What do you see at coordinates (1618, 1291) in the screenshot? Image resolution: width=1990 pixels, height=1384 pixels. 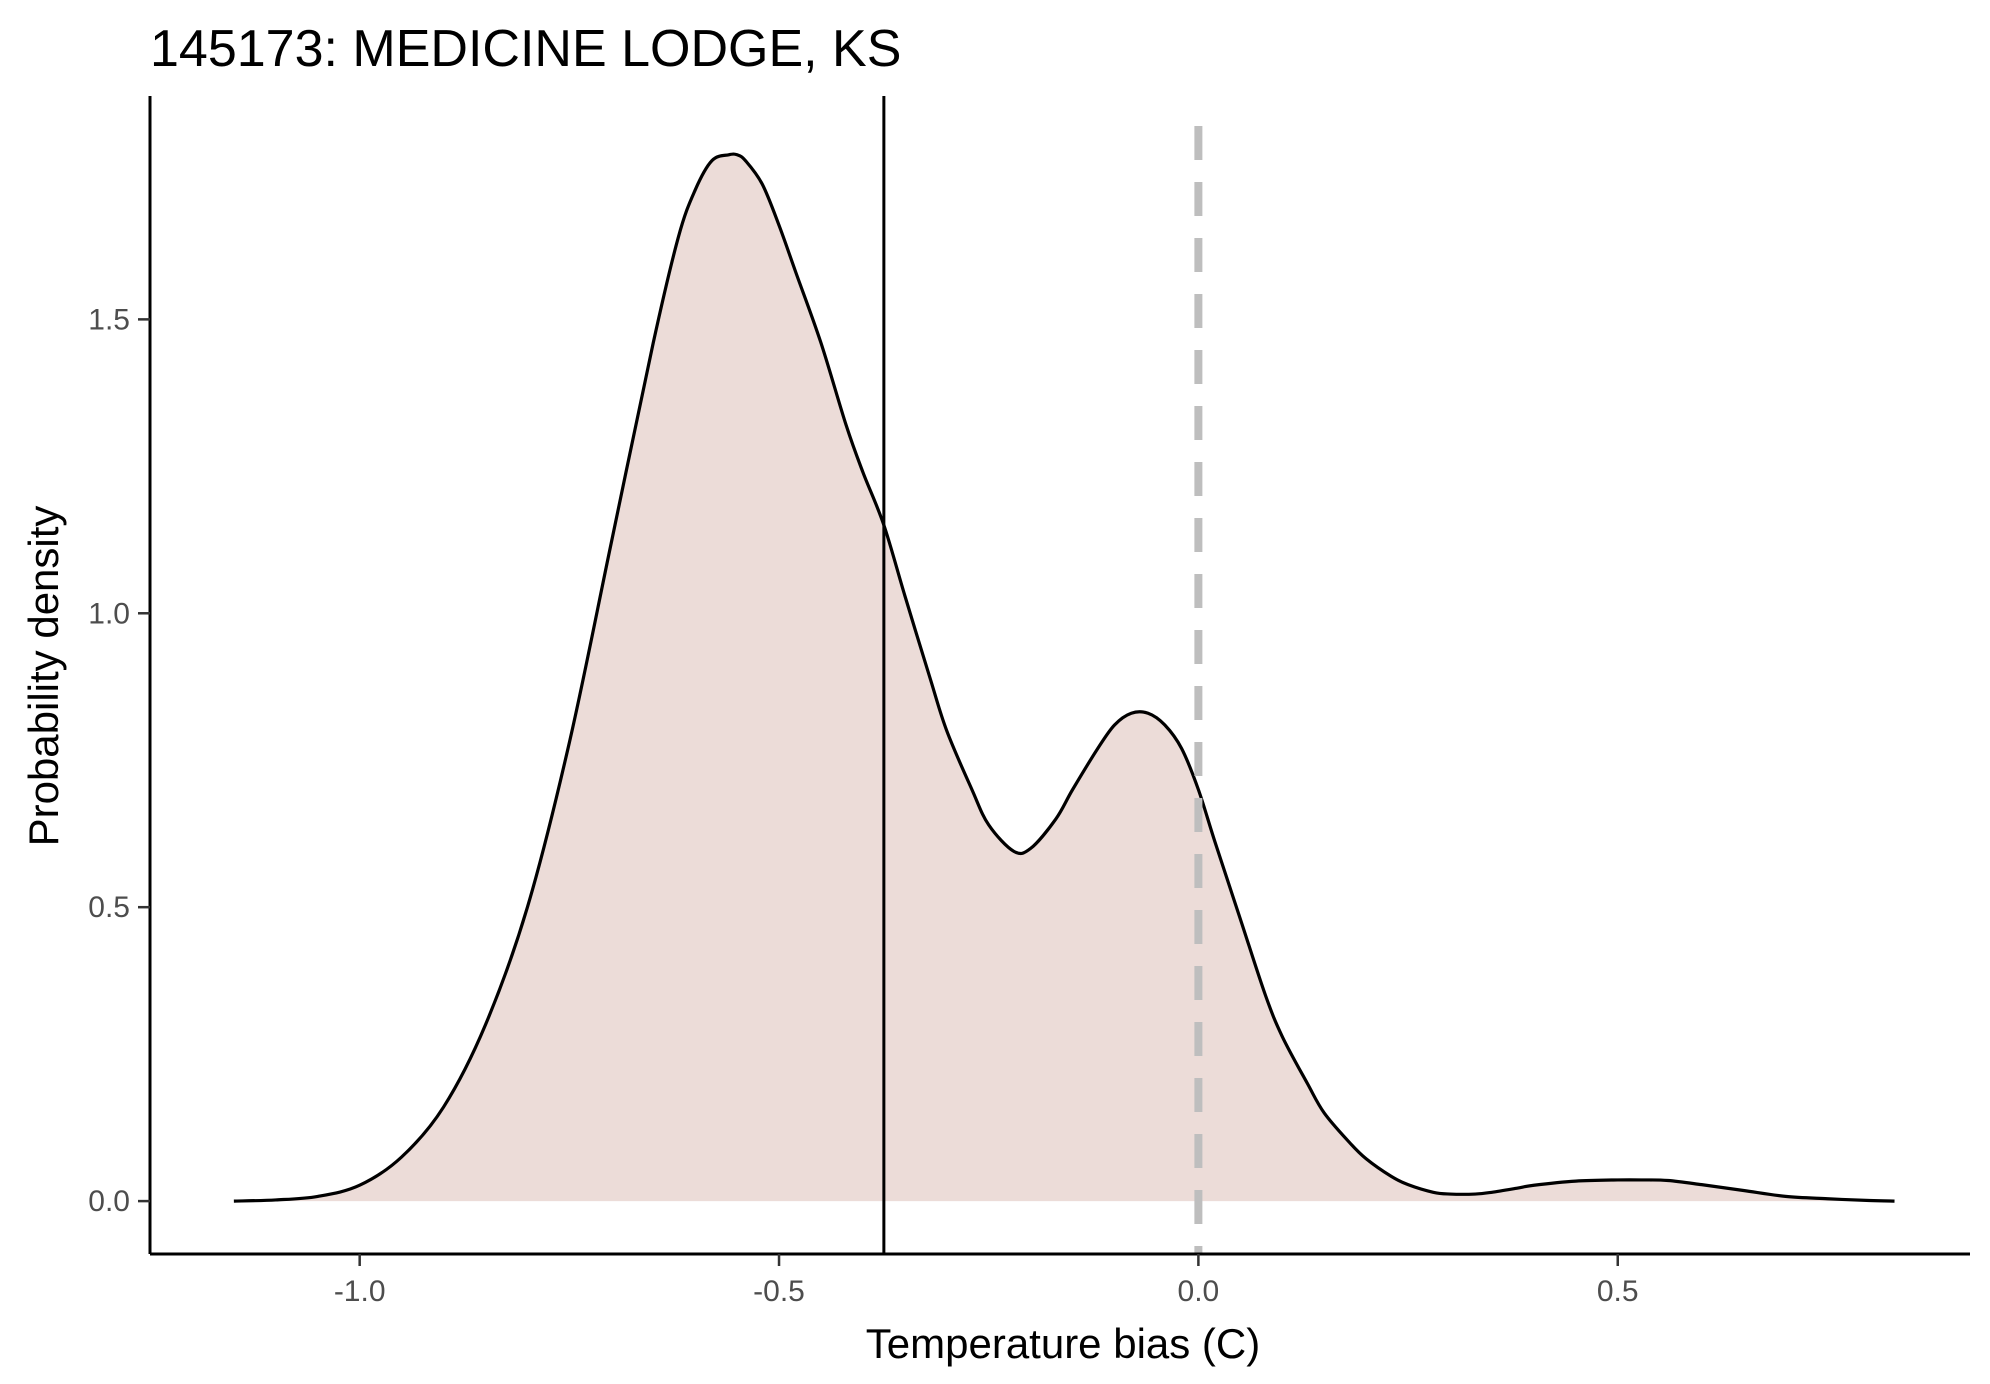 I see `x-tick-label: 0.5` at bounding box center [1618, 1291].